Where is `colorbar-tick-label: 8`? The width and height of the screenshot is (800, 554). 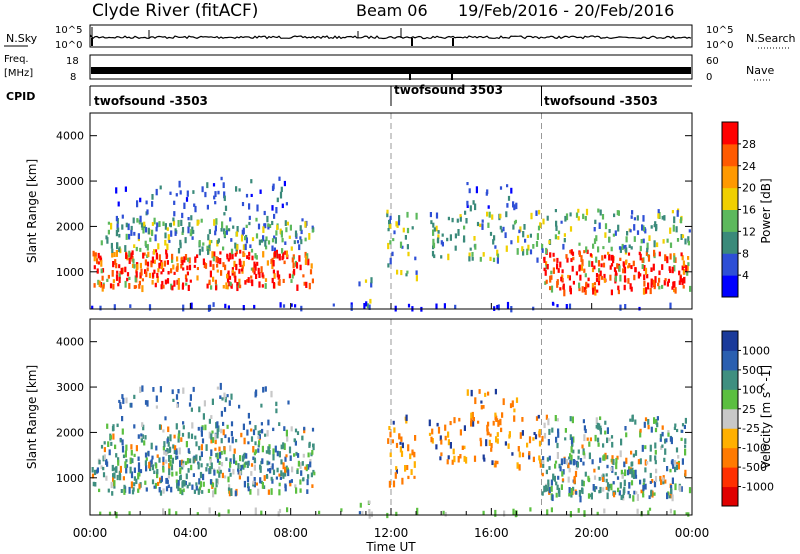 colorbar-tick-label: 8 is located at coordinates (745, 253).